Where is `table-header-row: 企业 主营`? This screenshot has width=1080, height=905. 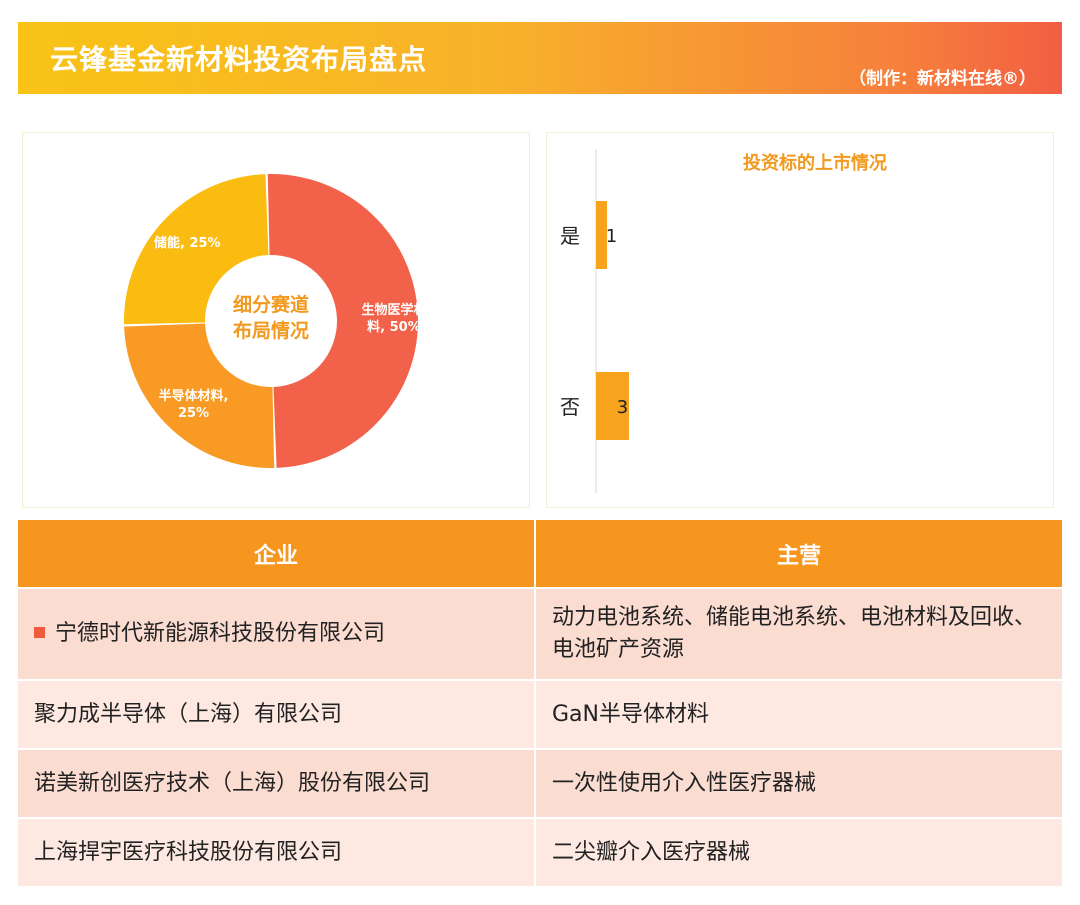 table-header-row: 企业 主营 is located at coordinates (540, 554).